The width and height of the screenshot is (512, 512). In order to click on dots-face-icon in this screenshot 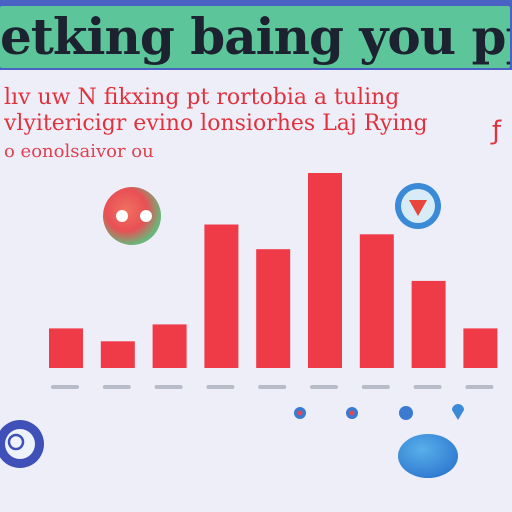, I will do `click(132, 216)`.